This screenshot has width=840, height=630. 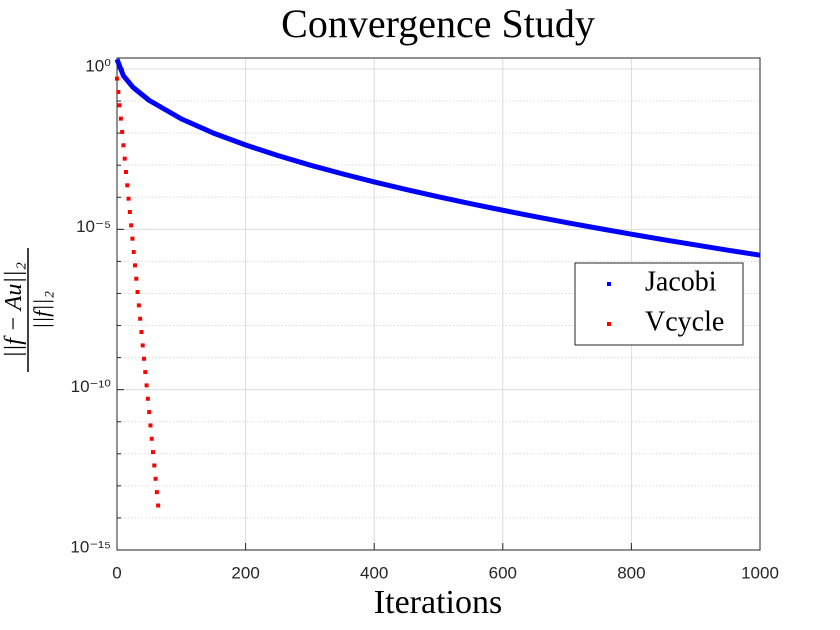 I want to click on y-tick-label: 10⁻¹⁰, so click(x=91, y=386).